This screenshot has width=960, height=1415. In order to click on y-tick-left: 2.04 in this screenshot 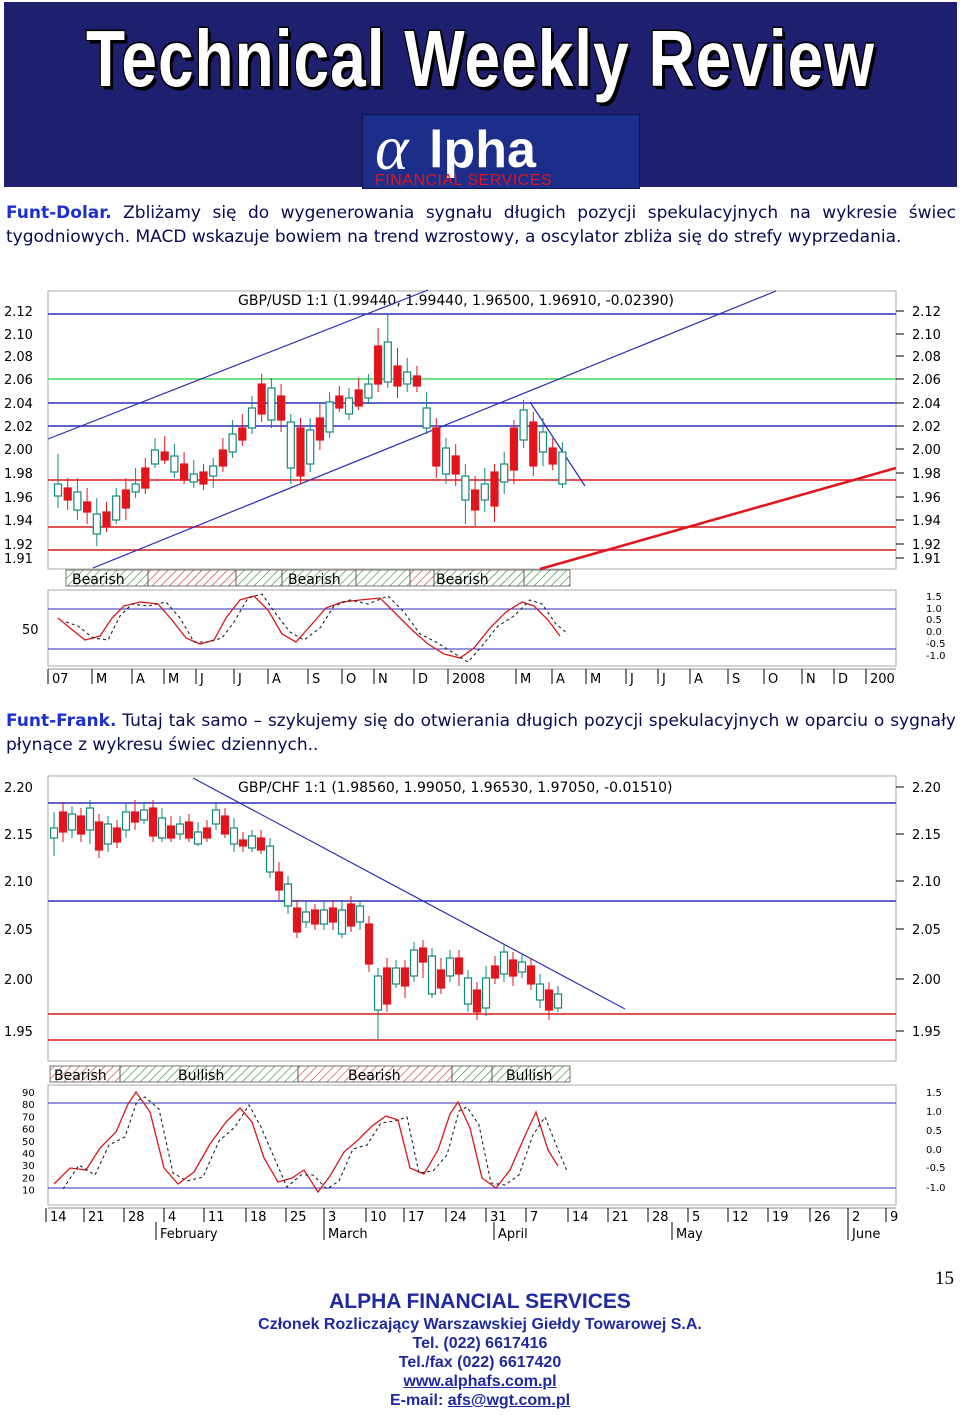, I will do `click(18, 404)`.